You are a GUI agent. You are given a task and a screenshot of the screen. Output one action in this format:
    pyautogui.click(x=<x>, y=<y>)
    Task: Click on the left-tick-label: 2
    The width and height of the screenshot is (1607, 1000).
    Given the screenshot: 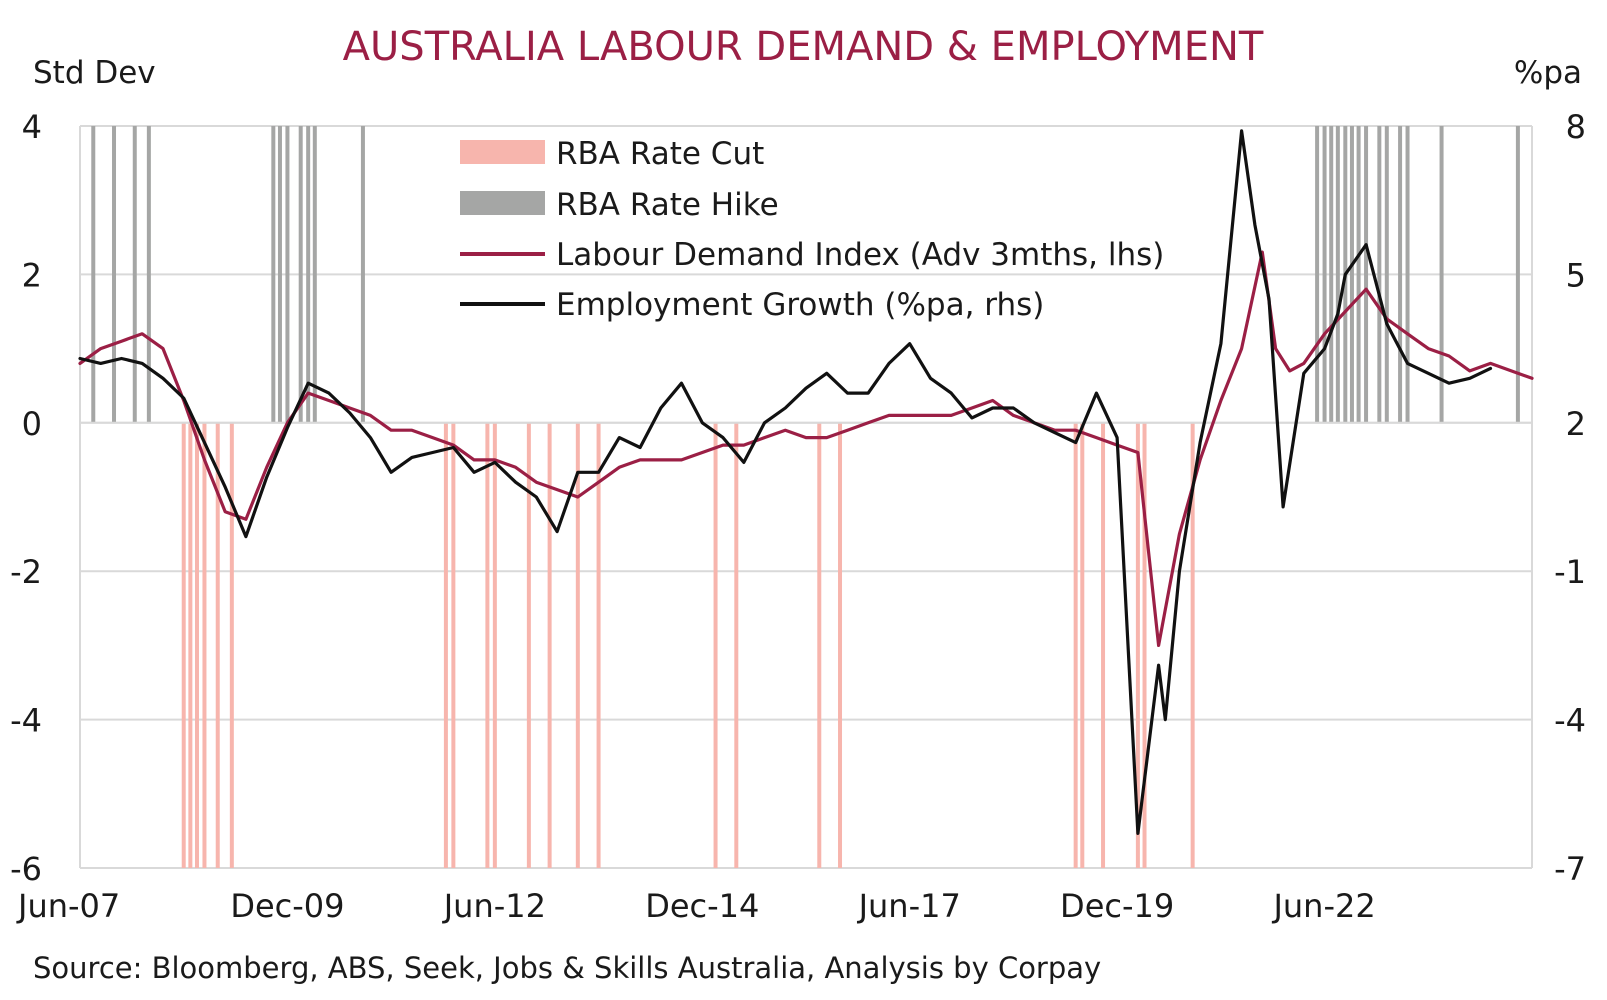 What is the action you would take?
    pyautogui.click(x=32, y=275)
    